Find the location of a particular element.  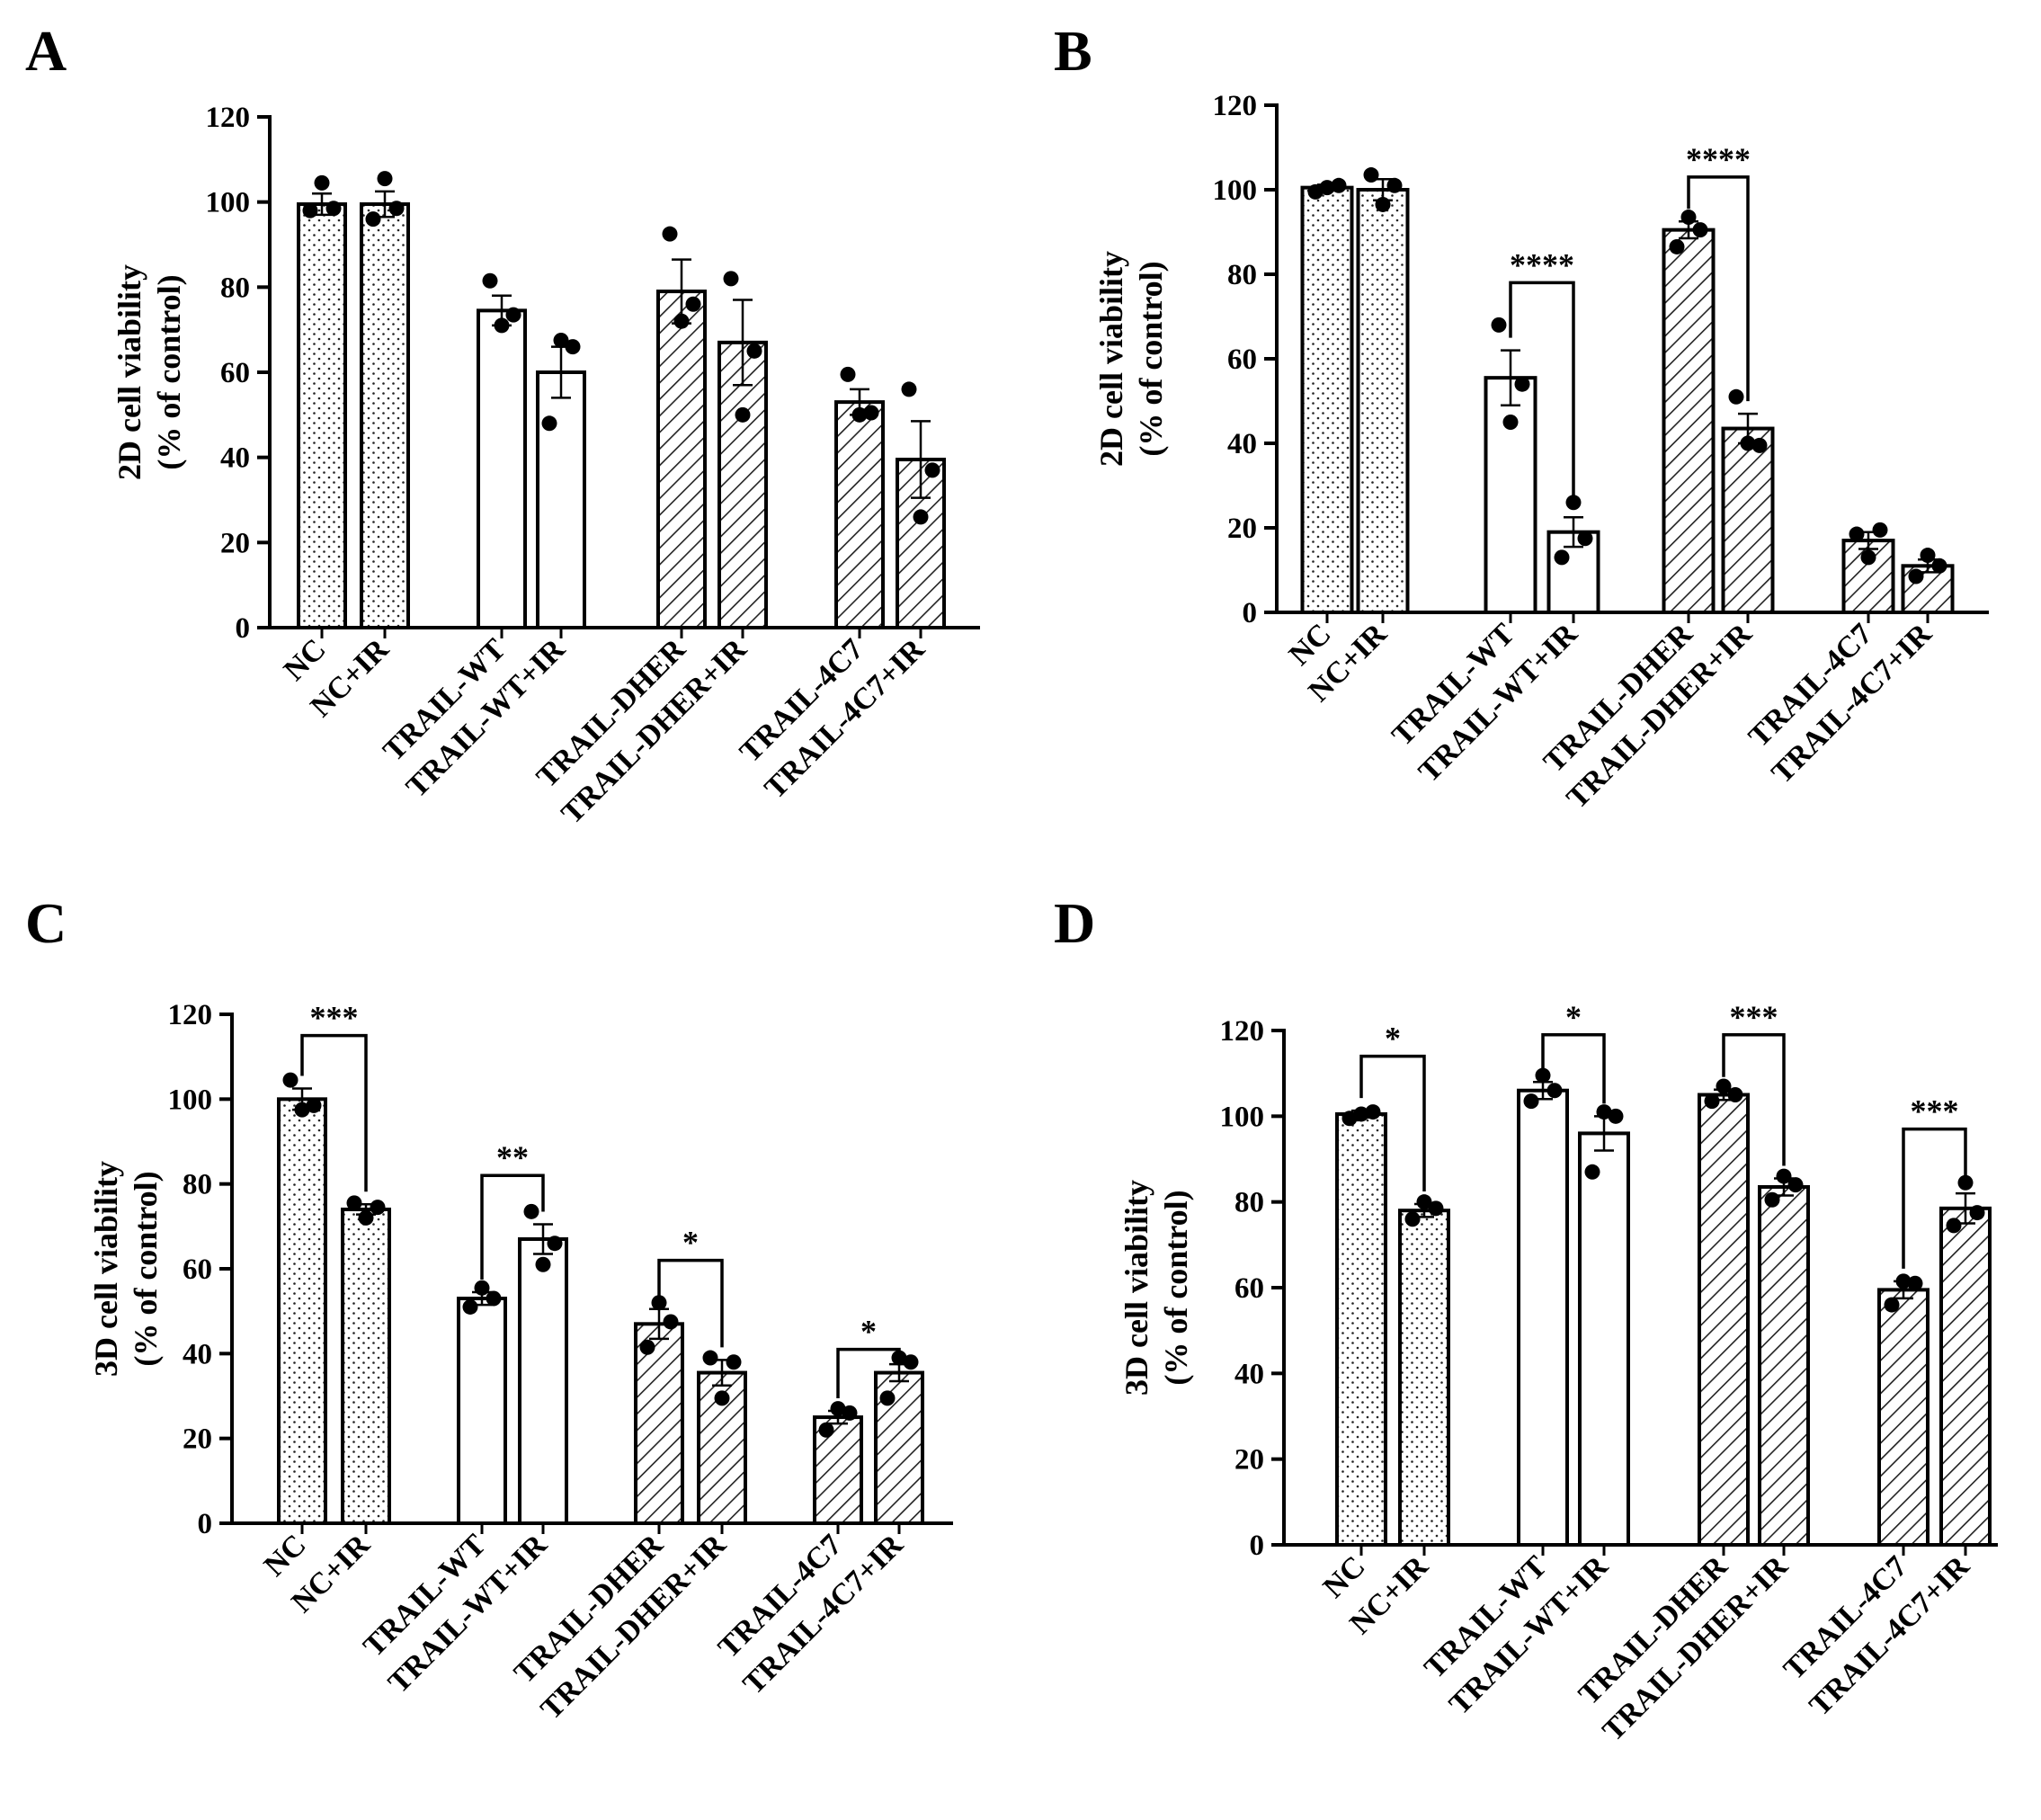

significance-label: ** is located at coordinates (512, 1157).